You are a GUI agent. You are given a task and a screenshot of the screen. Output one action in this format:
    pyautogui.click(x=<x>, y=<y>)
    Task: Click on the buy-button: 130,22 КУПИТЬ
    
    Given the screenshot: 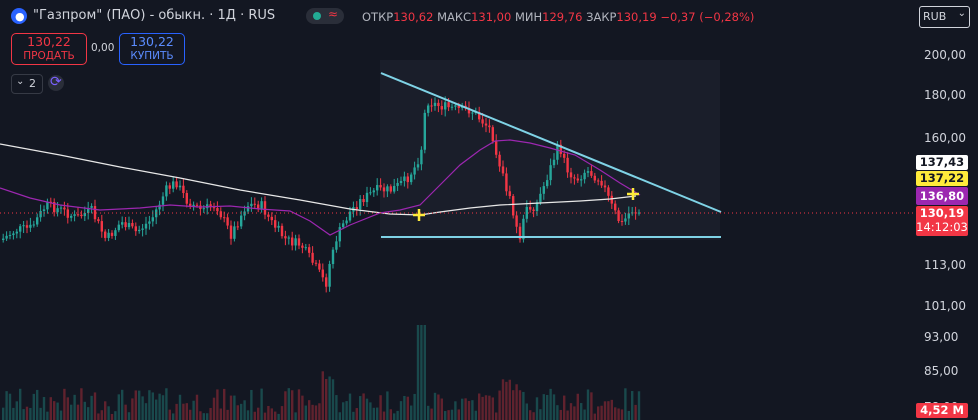 What is the action you would take?
    pyautogui.click(x=152, y=49)
    